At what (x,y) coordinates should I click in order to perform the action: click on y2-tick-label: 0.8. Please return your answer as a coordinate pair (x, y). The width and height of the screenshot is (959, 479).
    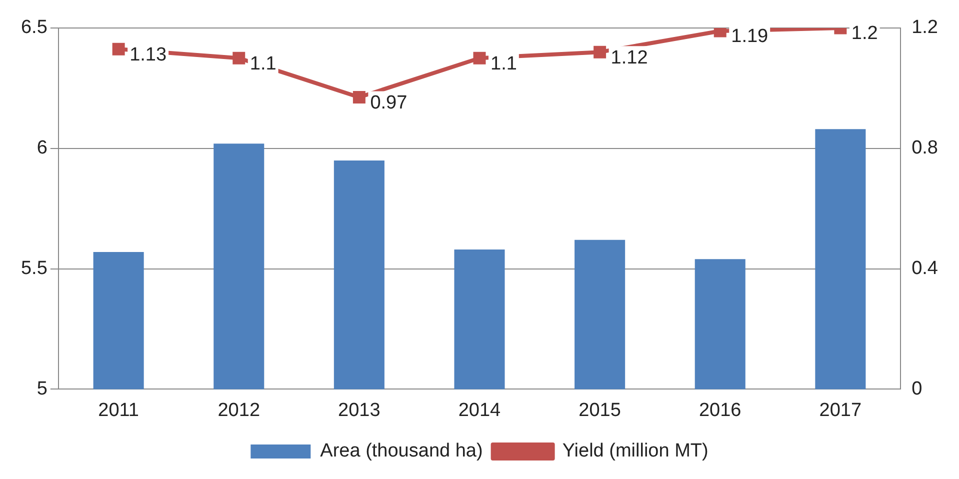
    Looking at the image, I should click on (925, 148).